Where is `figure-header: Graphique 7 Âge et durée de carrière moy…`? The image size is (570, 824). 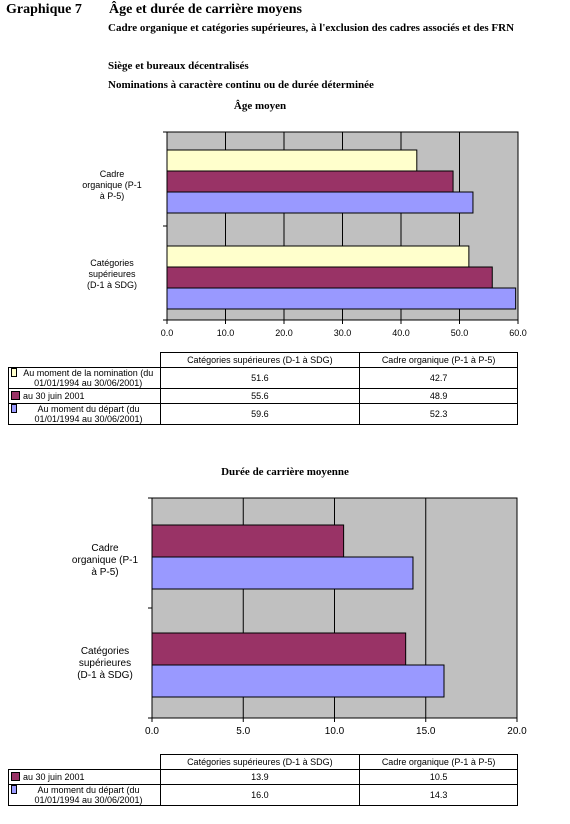 figure-header: Graphique 7 Âge et durée de carrière moy… is located at coordinates (154, 10).